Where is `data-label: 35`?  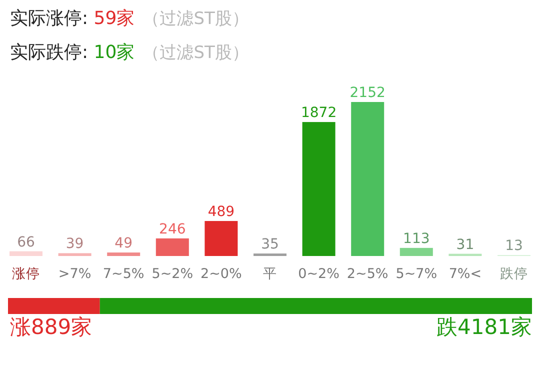 data-label: 35 is located at coordinates (270, 244).